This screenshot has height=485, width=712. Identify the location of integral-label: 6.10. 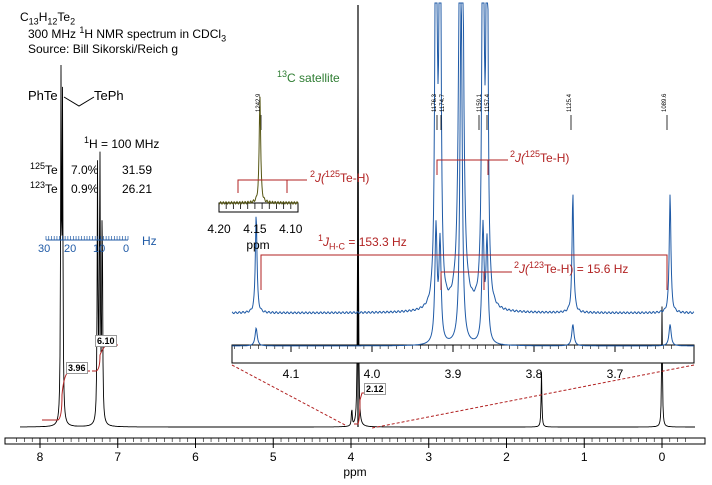
(106, 341).